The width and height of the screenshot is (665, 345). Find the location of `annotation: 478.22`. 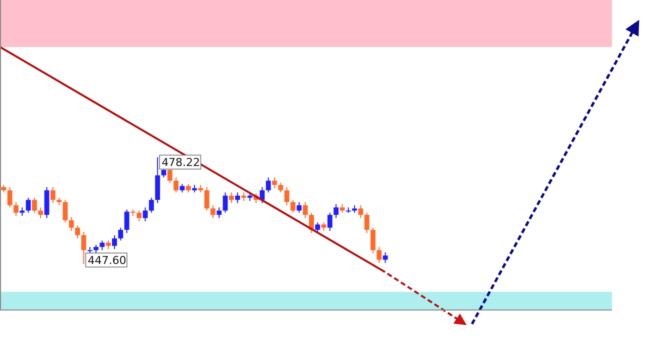

annotation: 478.22 is located at coordinates (181, 163).